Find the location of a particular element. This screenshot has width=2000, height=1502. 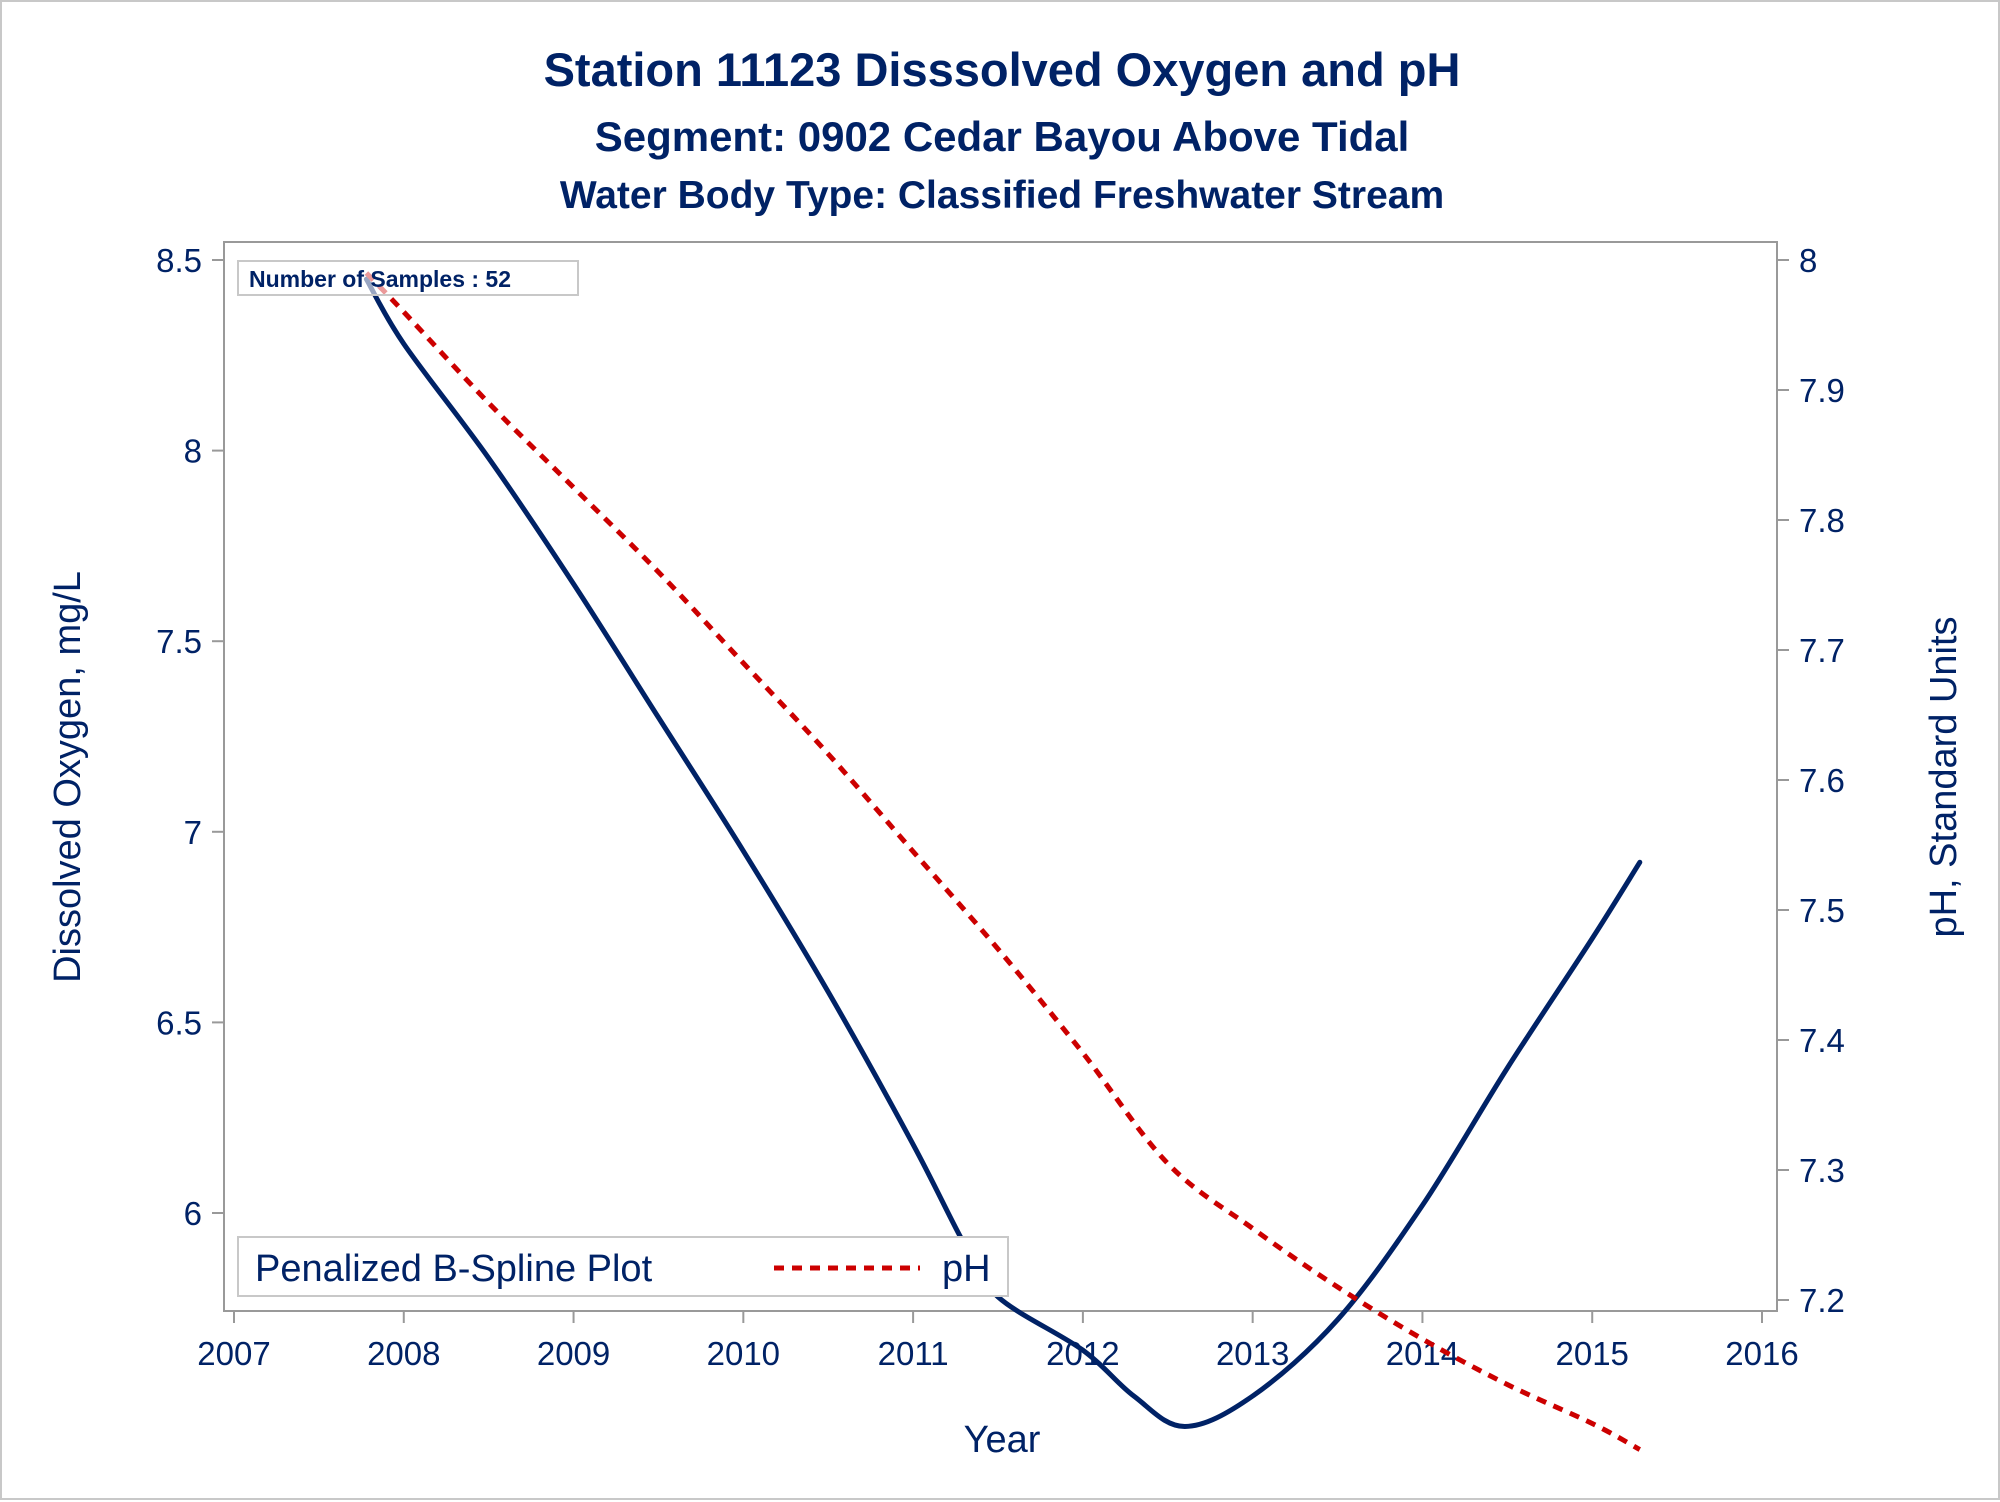

legend-box is located at coordinates (623, 1266).